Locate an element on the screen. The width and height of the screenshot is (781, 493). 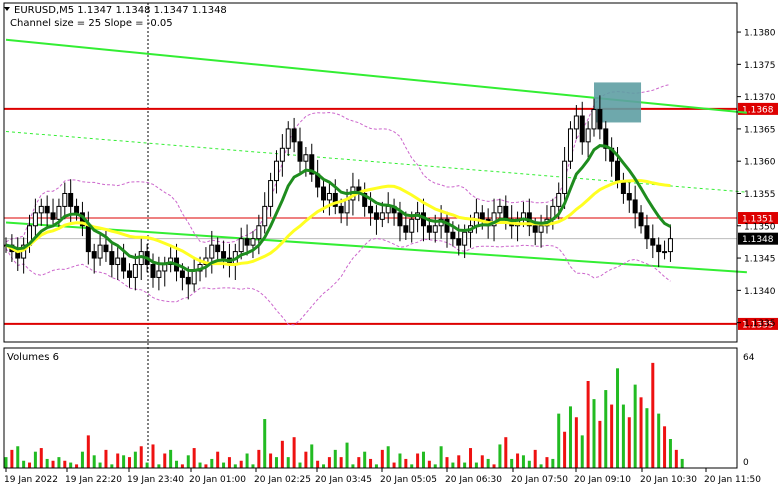
symbol-info-text: EURUSD,M5 1.1347 1.1348 1.1347 1.1348 is located at coordinates (120, 10).